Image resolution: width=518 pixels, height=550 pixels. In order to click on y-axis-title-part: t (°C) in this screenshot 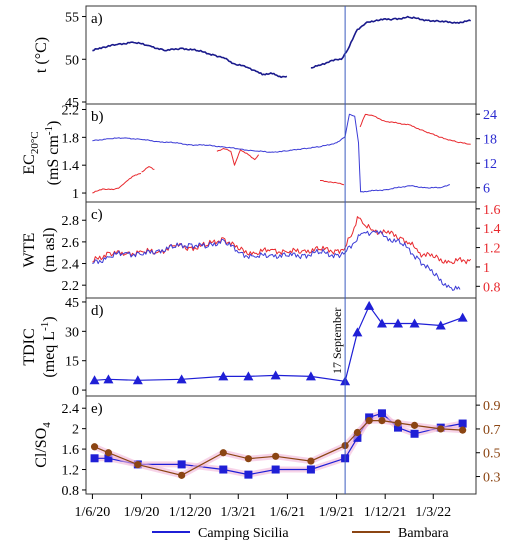, I will do `click(41, 55)`.